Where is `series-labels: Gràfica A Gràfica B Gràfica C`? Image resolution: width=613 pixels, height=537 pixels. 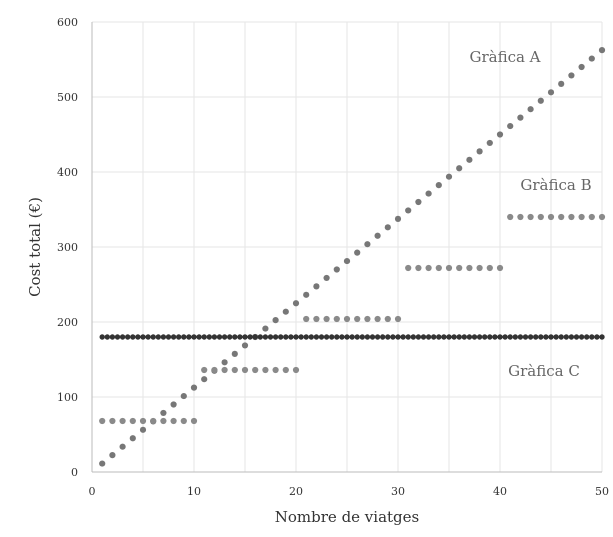
series-labels: Gràfica A Gràfica B Gràfica C is located at coordinates (530, 214).